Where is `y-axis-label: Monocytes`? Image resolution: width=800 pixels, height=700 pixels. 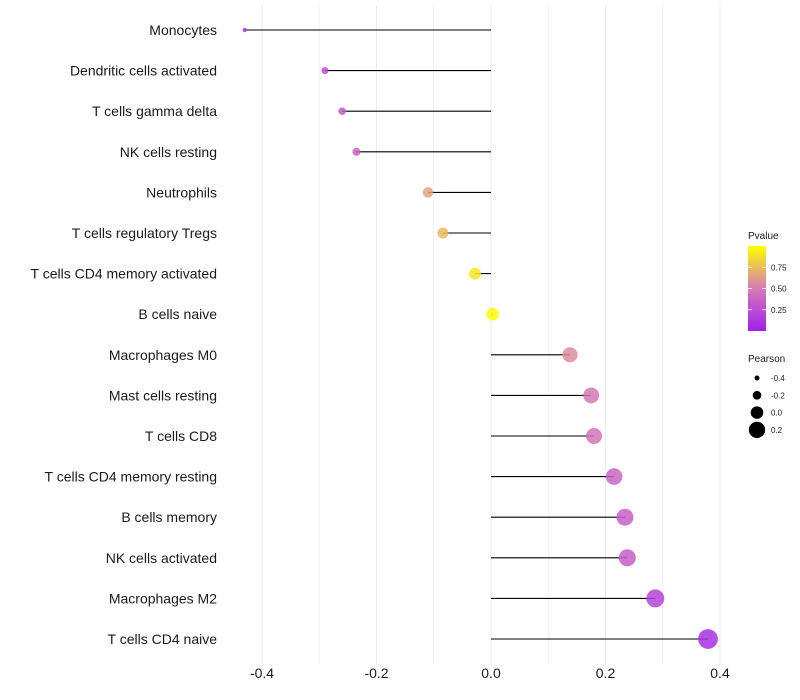 y-axis-label: Monocytes is located at coordinates (183, 30).